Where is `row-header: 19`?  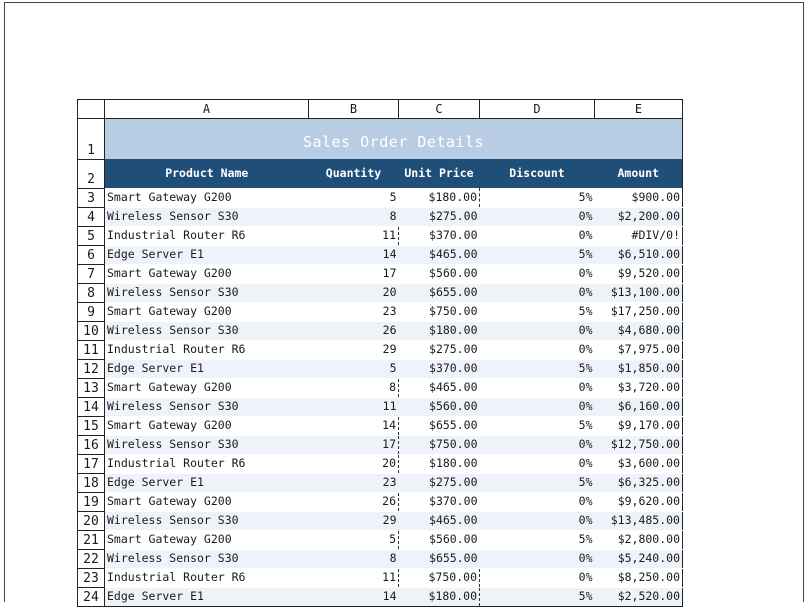 row-header: 19 is located at coordinates (91, 501).